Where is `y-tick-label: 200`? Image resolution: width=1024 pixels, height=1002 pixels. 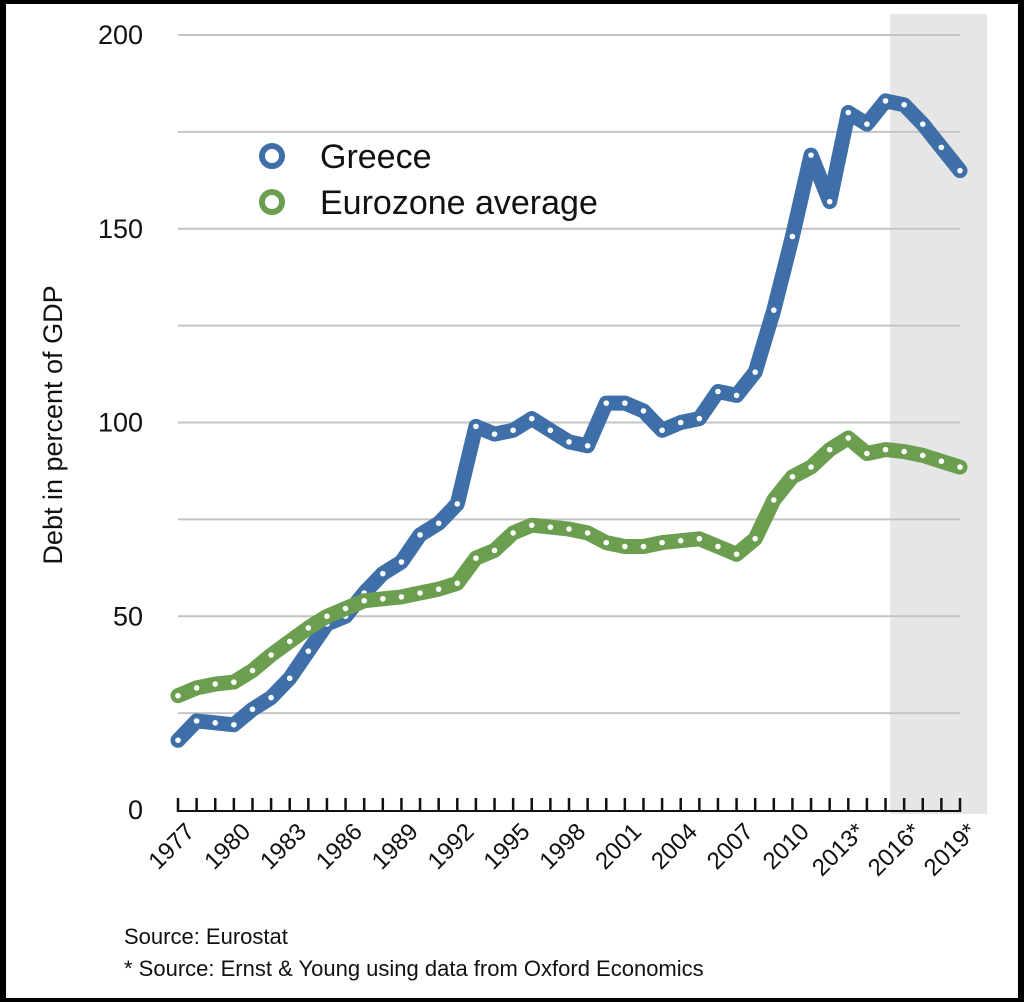
y-tick-label: 200 is located at coordinates (120, 35).